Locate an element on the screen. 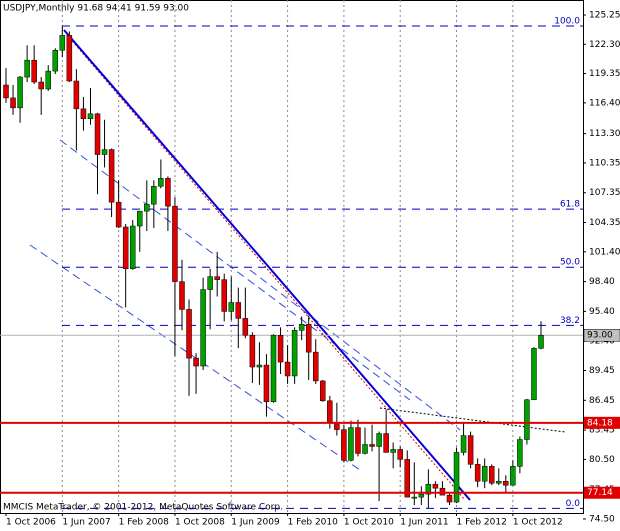 The width and height of the screenshot is (620, 531). x-tick-label: 1 Feb 2012 is located at coordinates (482, 523).